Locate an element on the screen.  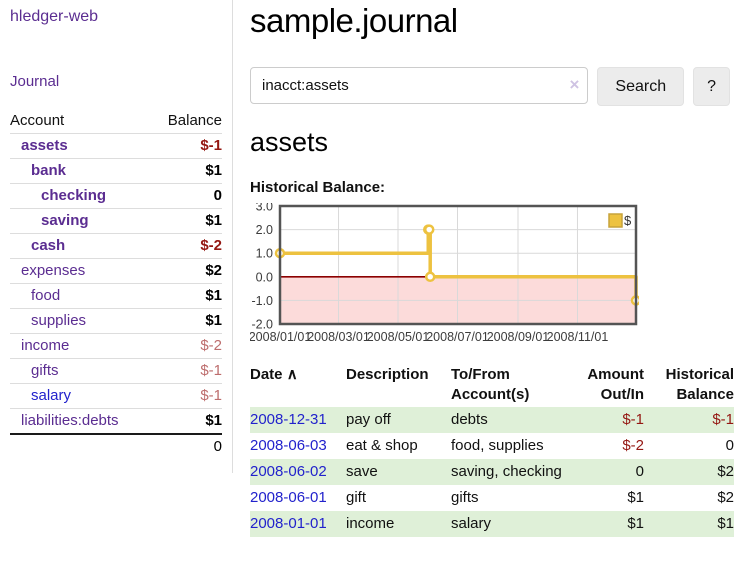
account-link-saving: saving is located at coordinates (65, 220).